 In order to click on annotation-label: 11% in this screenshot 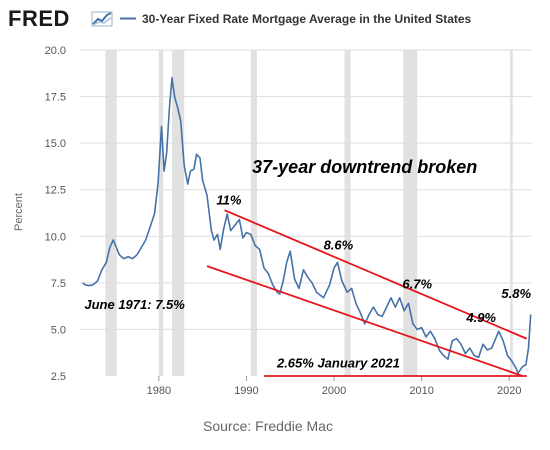, I will do `click(228, 200)`.